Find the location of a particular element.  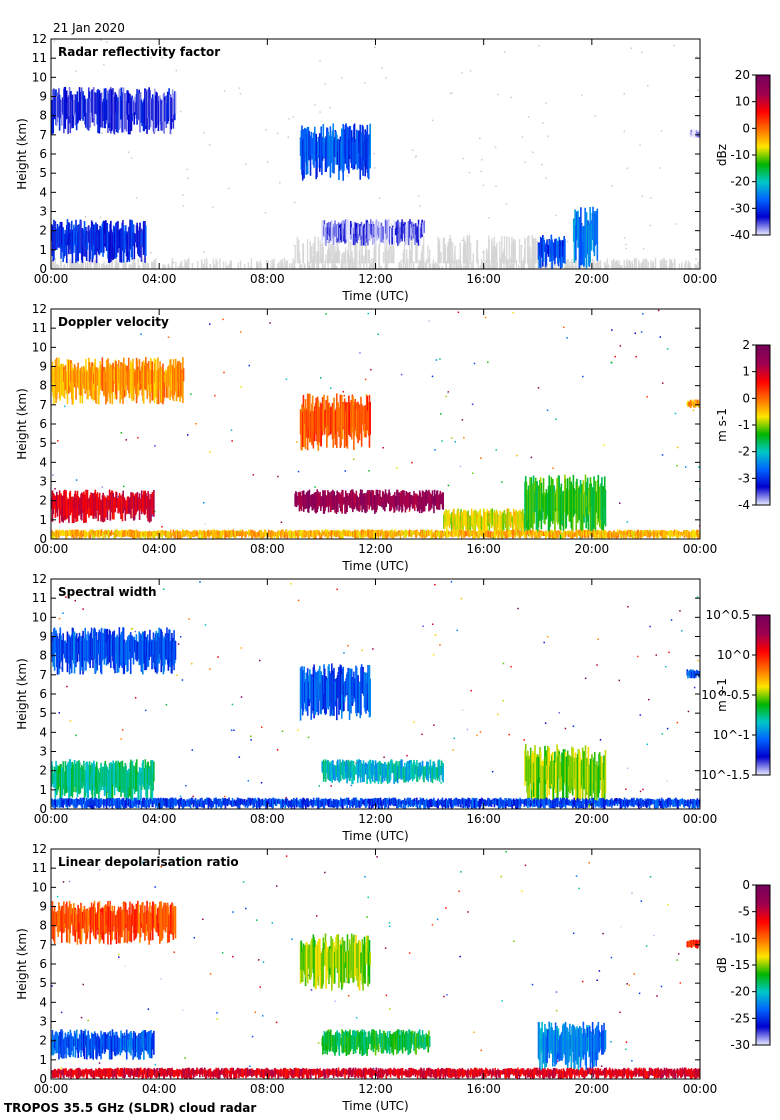

instrument-footer: TROPOS 35.5 GHz (SLDR) cloud radar is located at coordinates (130, 1108).